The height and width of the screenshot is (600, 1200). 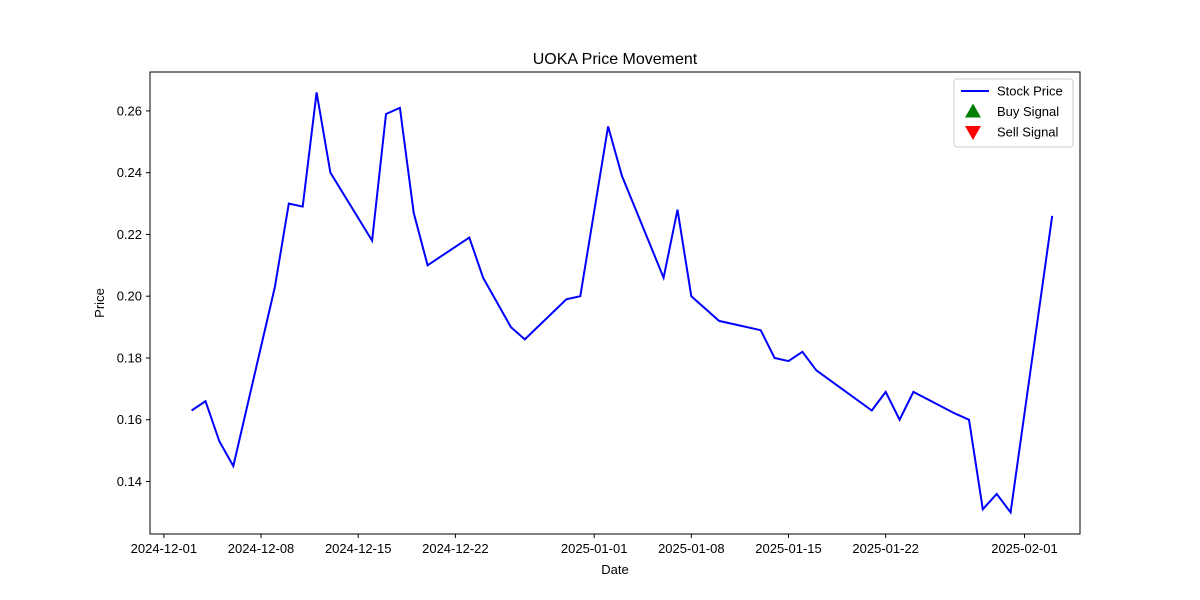 I want to click on legend-label: Buy Signal, so click(x=1028, y=111).